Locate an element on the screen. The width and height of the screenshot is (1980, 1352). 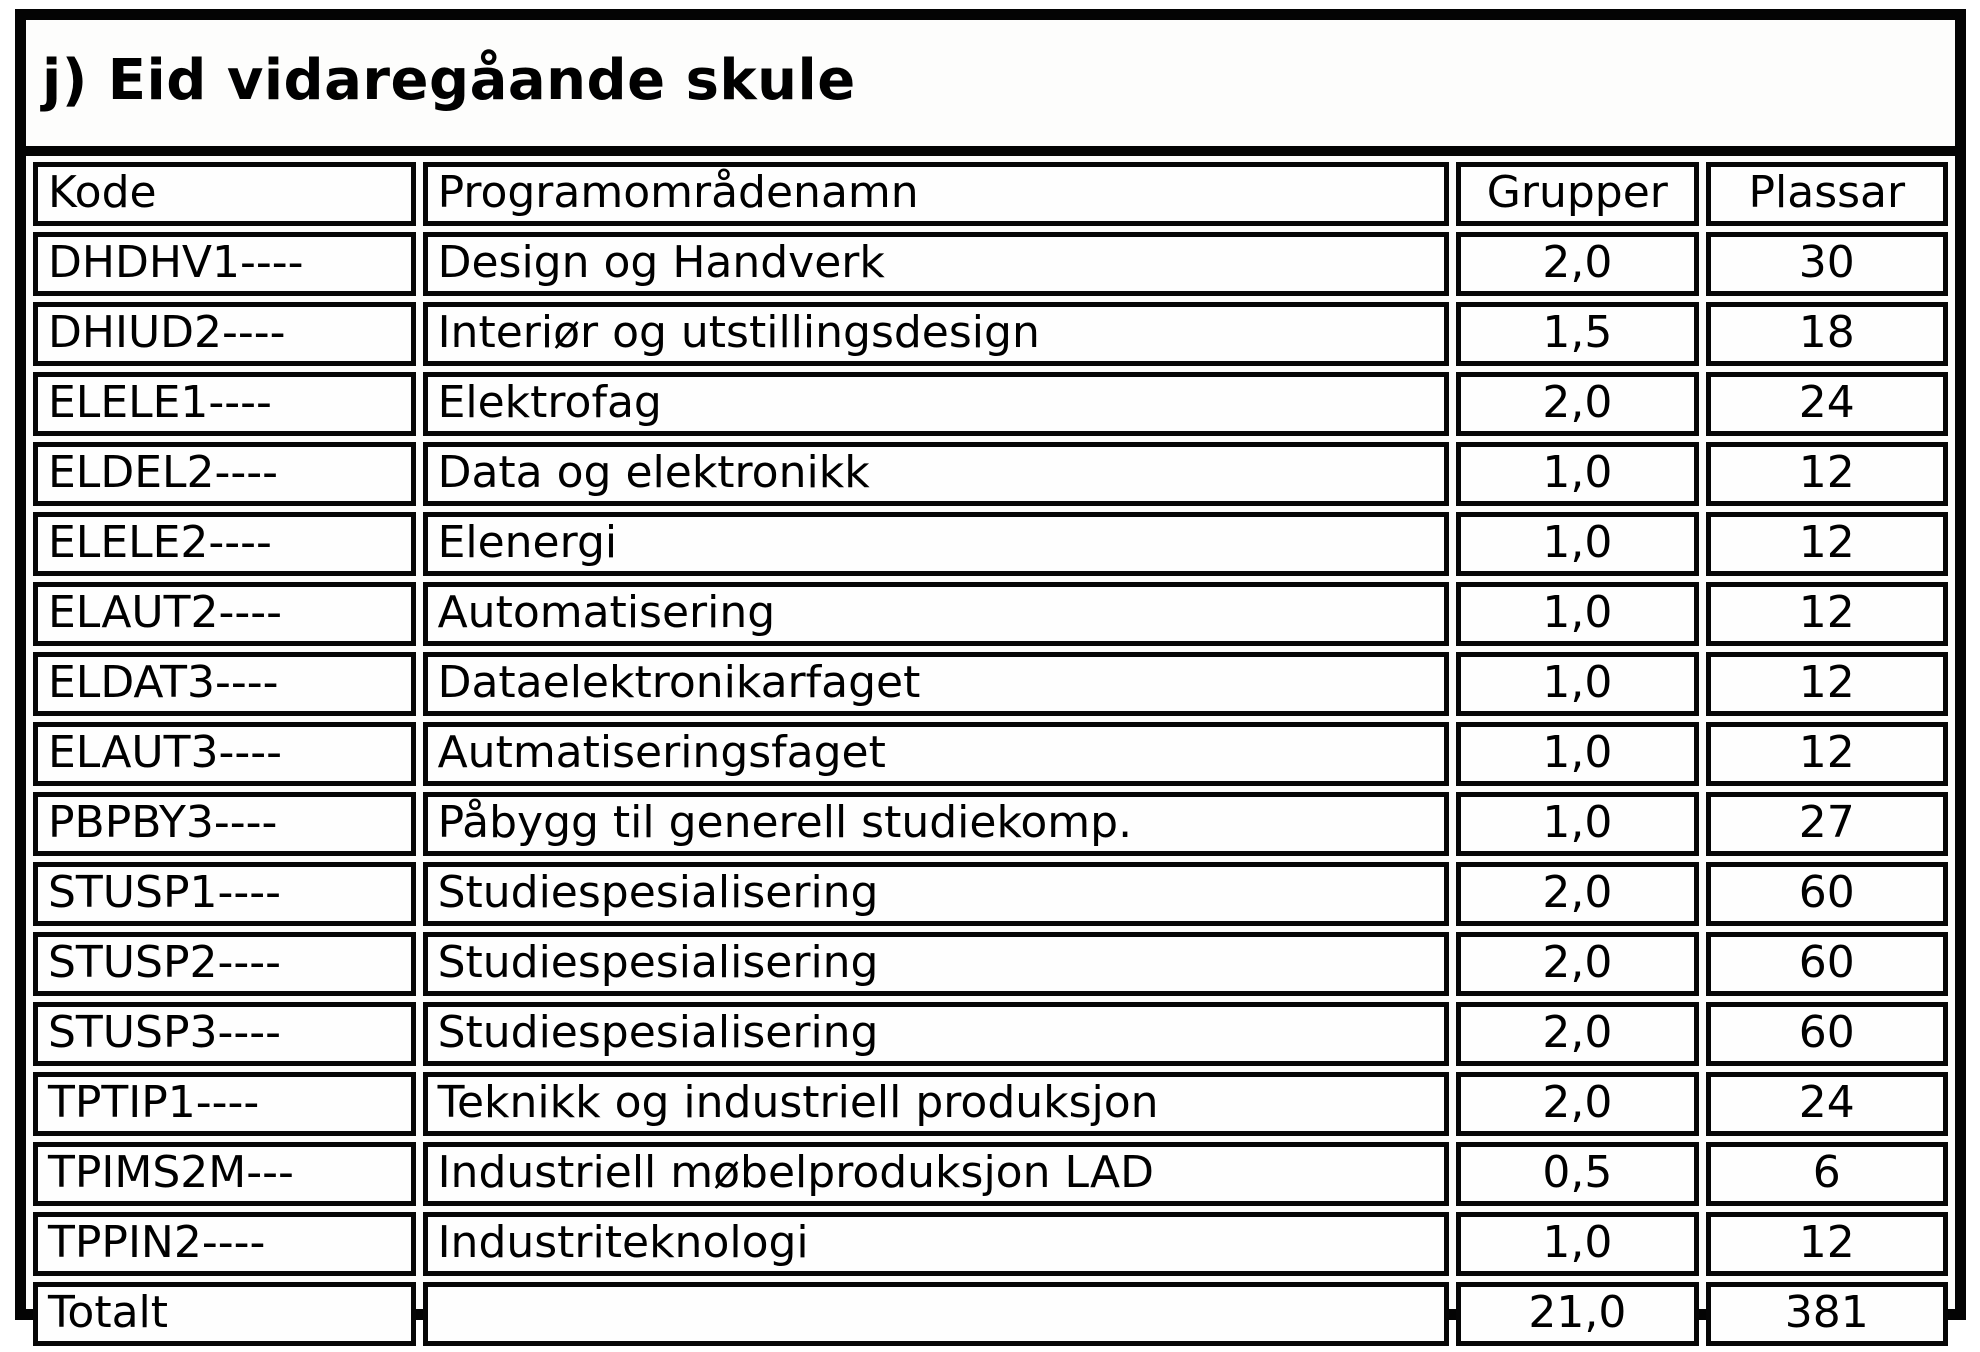
table-row: ELAUT3---- Autmatiseringsfaget 1,0 12 is located at coordinates (990, 753).